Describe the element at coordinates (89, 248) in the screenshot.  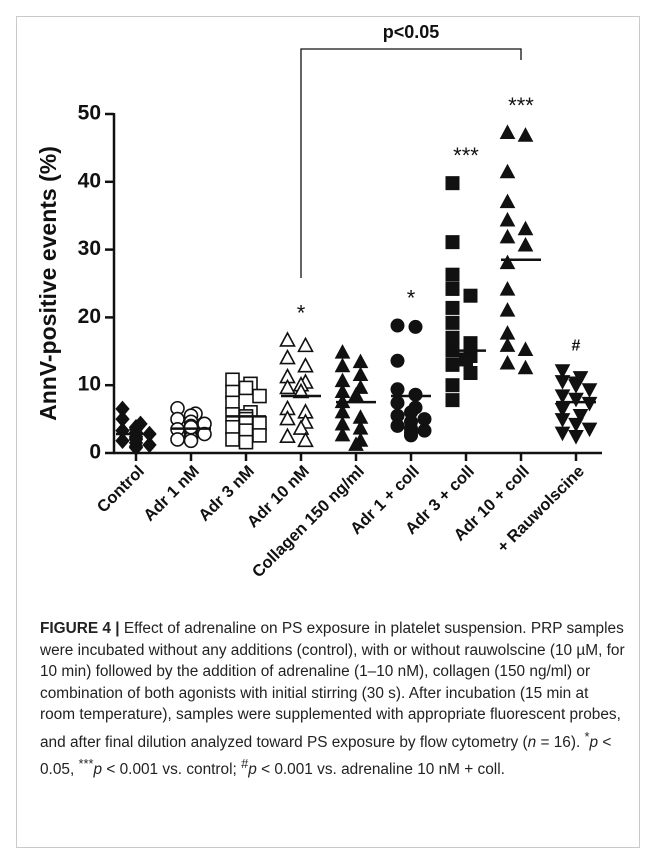
I see `y-tick-label: 30` at that location.